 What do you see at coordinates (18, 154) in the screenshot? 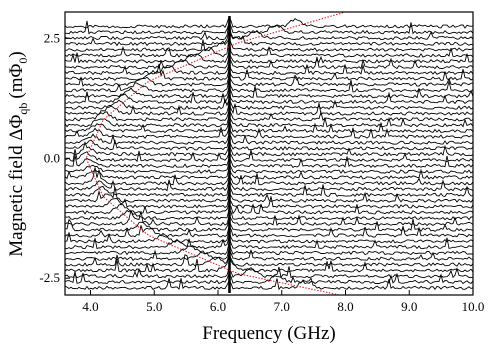
I see `y-axis-label: Magnetic field ΔΦqb(mΦ0)` at bounding box center [18, 154].